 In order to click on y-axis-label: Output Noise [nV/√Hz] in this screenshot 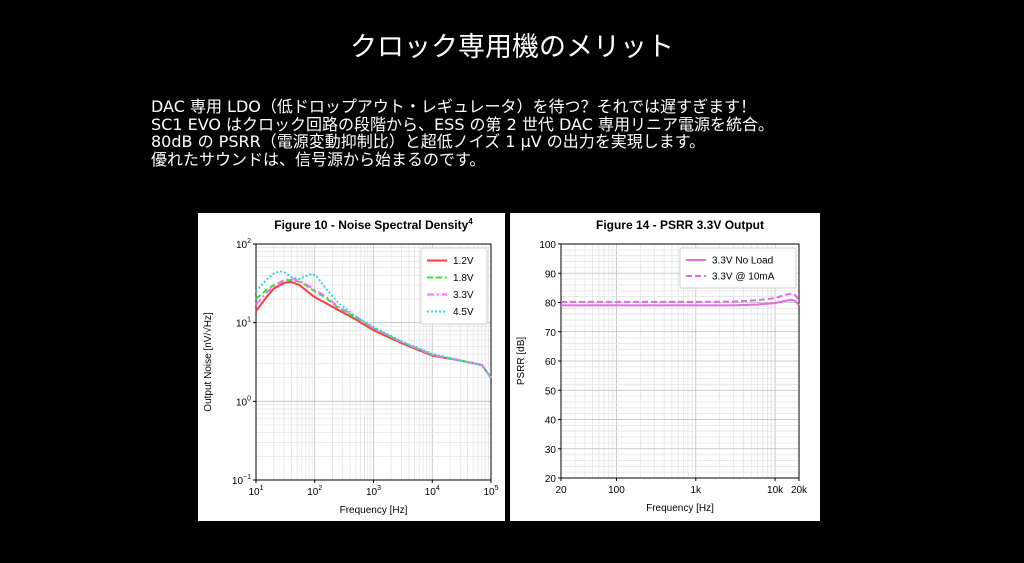, I will do `click(208, 362)`.